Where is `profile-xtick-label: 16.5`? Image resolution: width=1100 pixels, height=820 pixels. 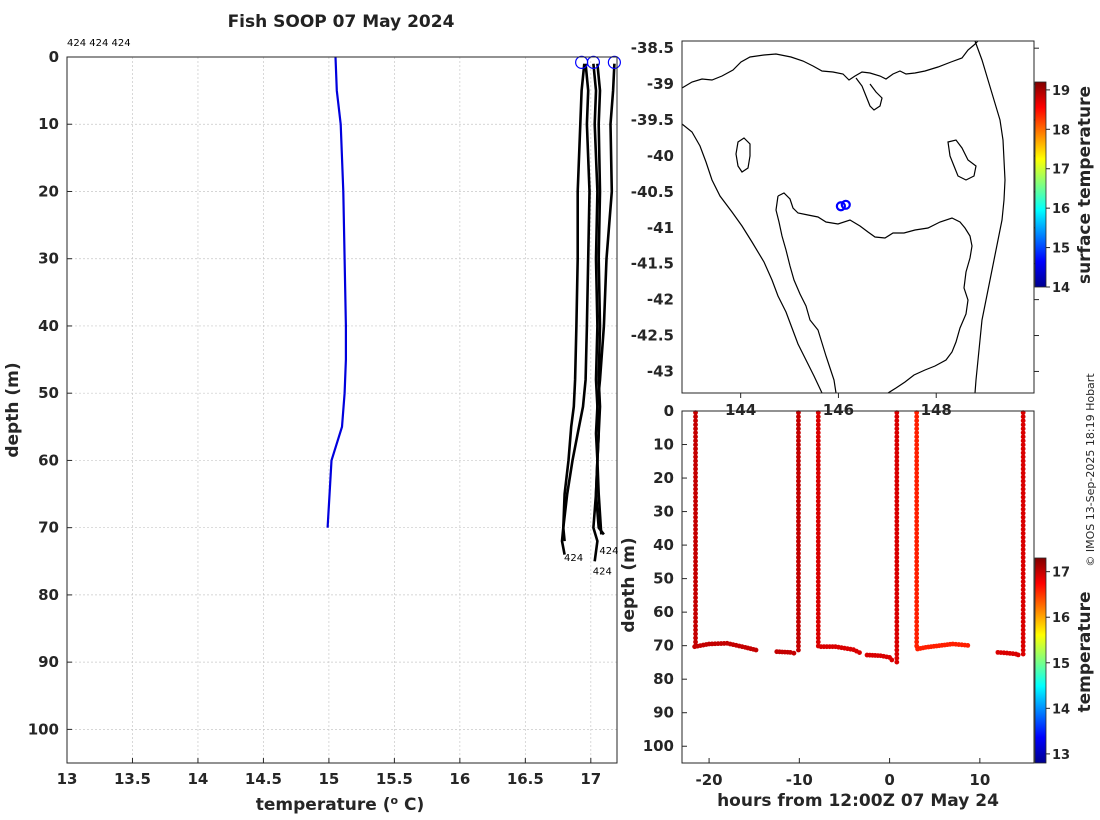
profile-xtick-label: 16.5 is located at coordinates (525, 779).